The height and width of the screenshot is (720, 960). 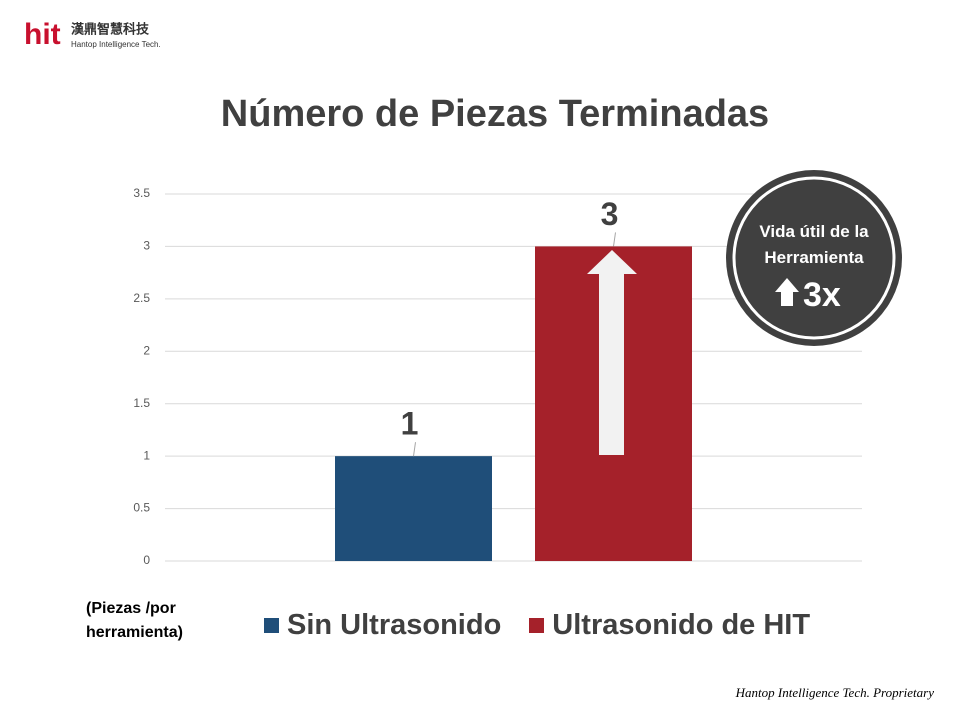 I want to click on y-tick-label: 0.5, so click(x=141, y=508).